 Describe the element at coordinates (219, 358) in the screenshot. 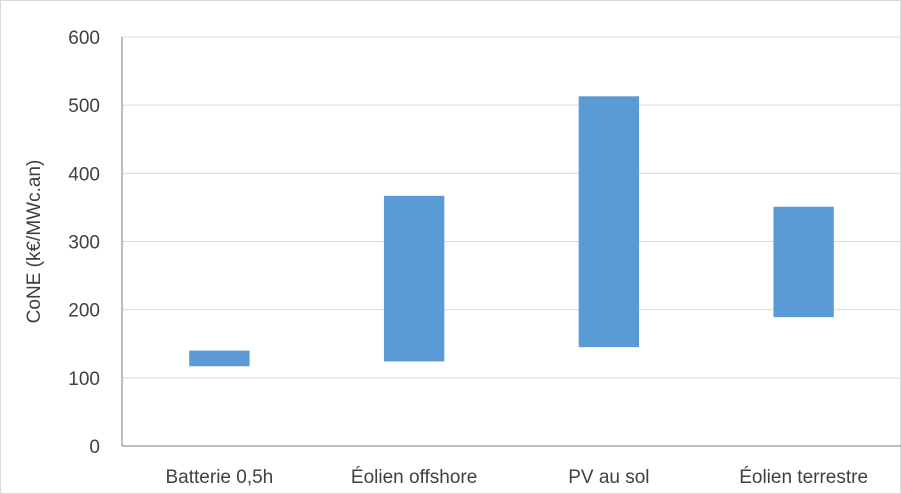

I see `bar-batterie-0-5h` at that location.